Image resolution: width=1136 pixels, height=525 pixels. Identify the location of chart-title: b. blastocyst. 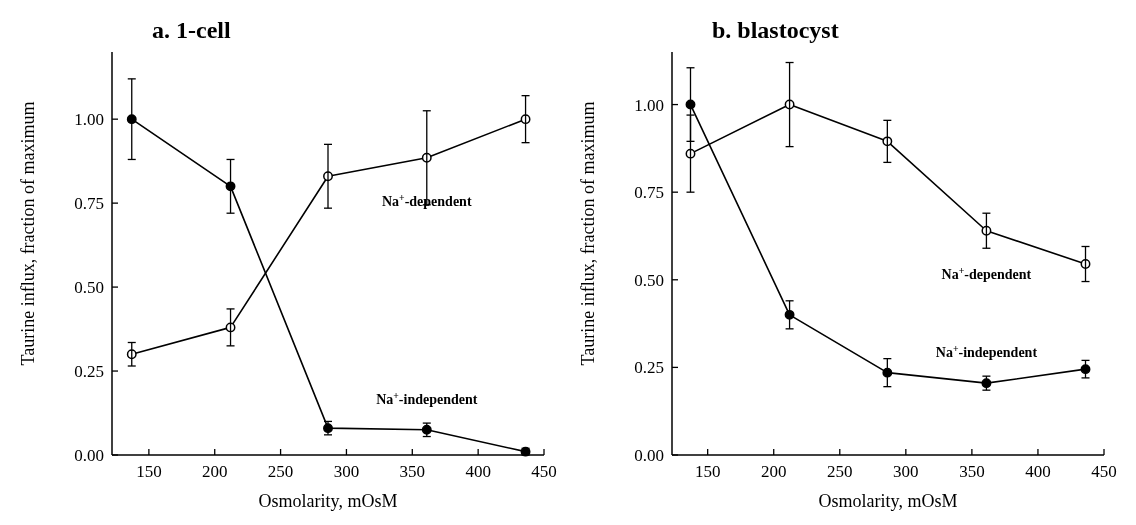
(775, 30).